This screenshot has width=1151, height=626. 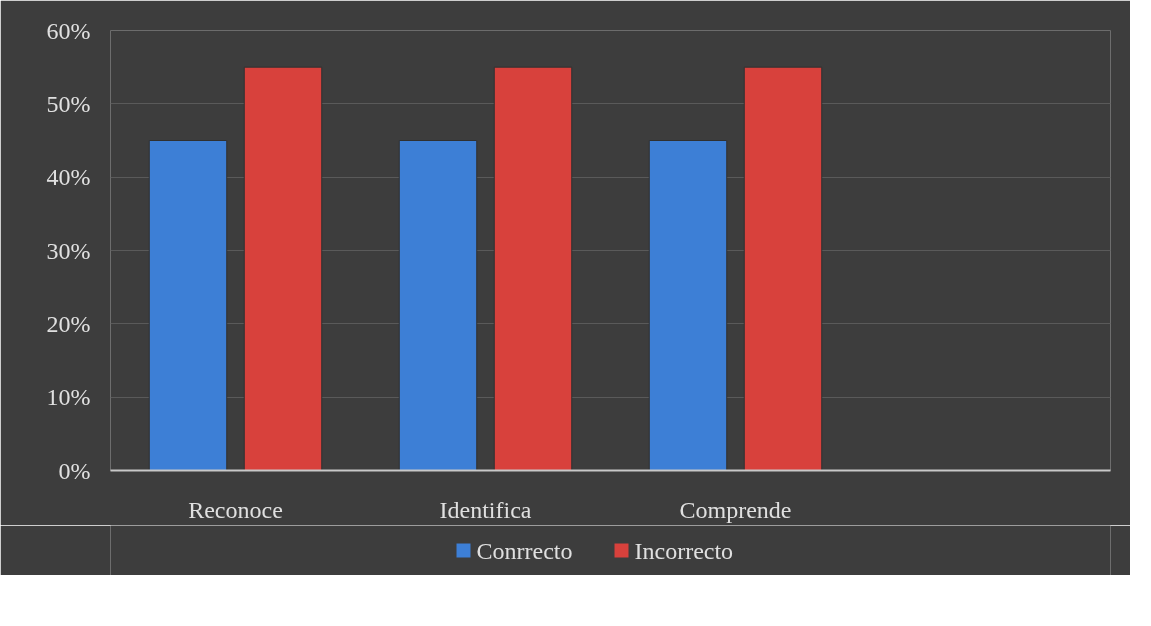 What do you see at coordinates (68, 397) in the screenshot?
I see `y-tick-label: 10%` at bounding box center [68, 397].